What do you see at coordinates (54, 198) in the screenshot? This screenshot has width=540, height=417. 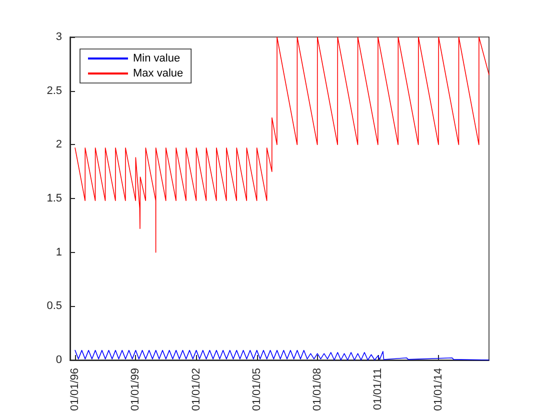 I see `y-tick-label: 1.5` at bounding box center [54, 198].